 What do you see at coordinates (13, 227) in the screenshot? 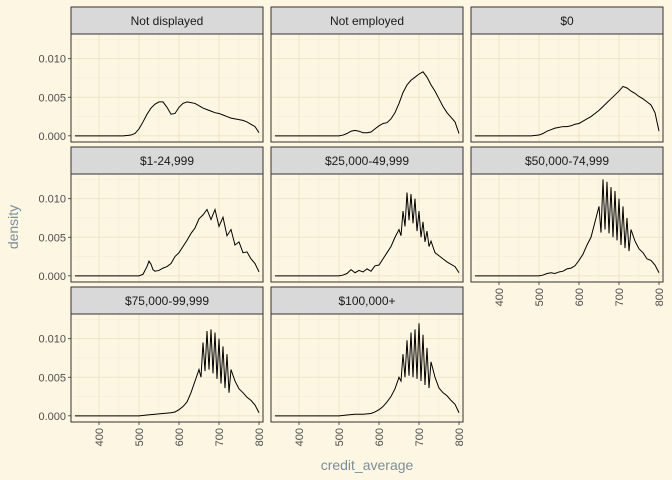
I see `y-axis-title: density` at bounding box center [13, 227].